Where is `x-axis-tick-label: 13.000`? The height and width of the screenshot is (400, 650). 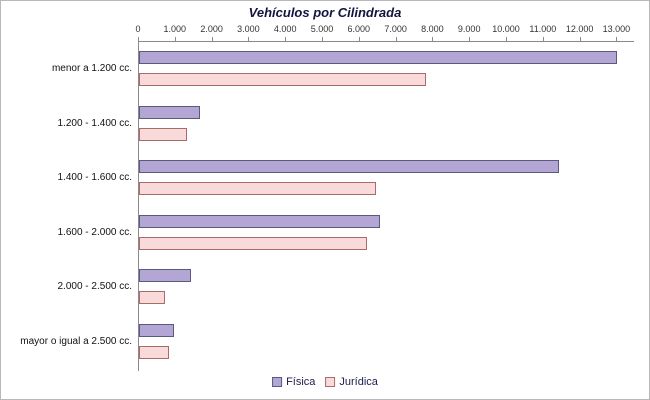 x-axis-tick-label: 13.000 is located at coordinates (616, 29).